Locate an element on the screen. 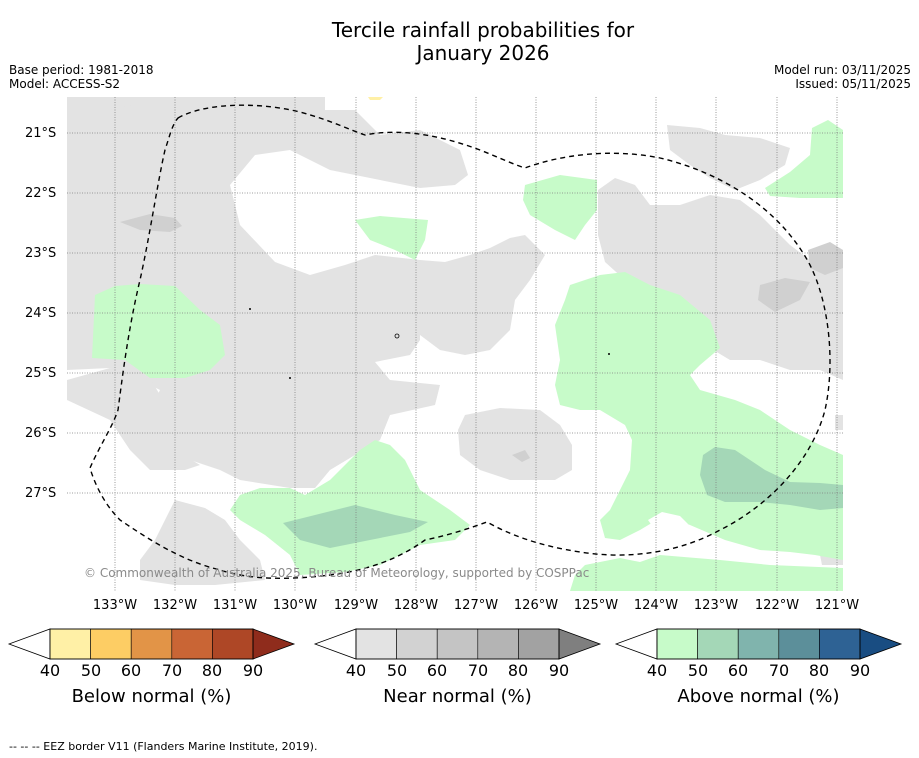  issued-date: Issued: 05/11/2025 is located at coordinates (853, 84).